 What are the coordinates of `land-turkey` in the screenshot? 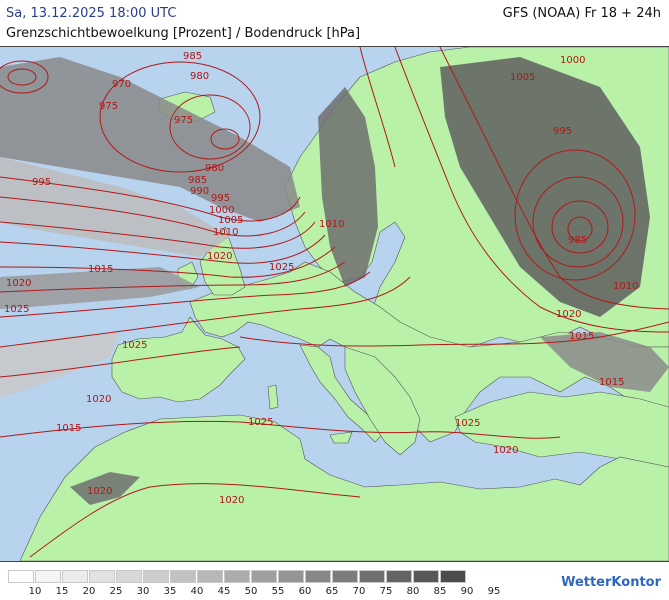 It's located at (561, 429).